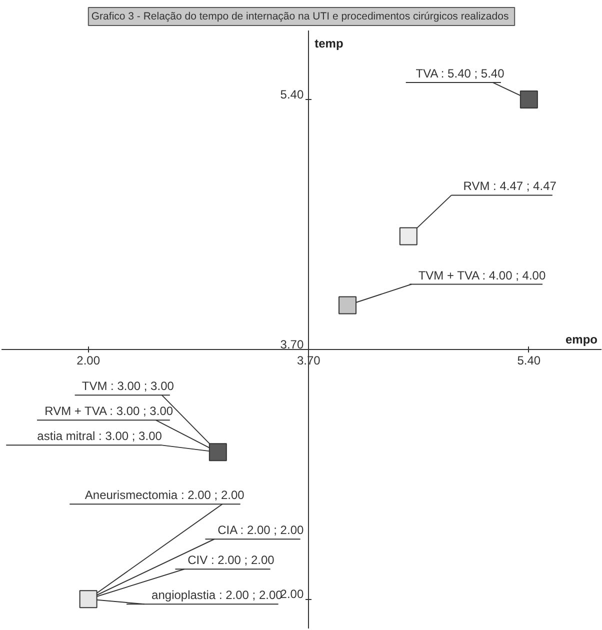 This screenshot has height=630, width=602. Describe the element at coordinates (109, 411) in the screenshot. I see `annotation: RVM + TVA : 3.00 ; 3.00` at that location.